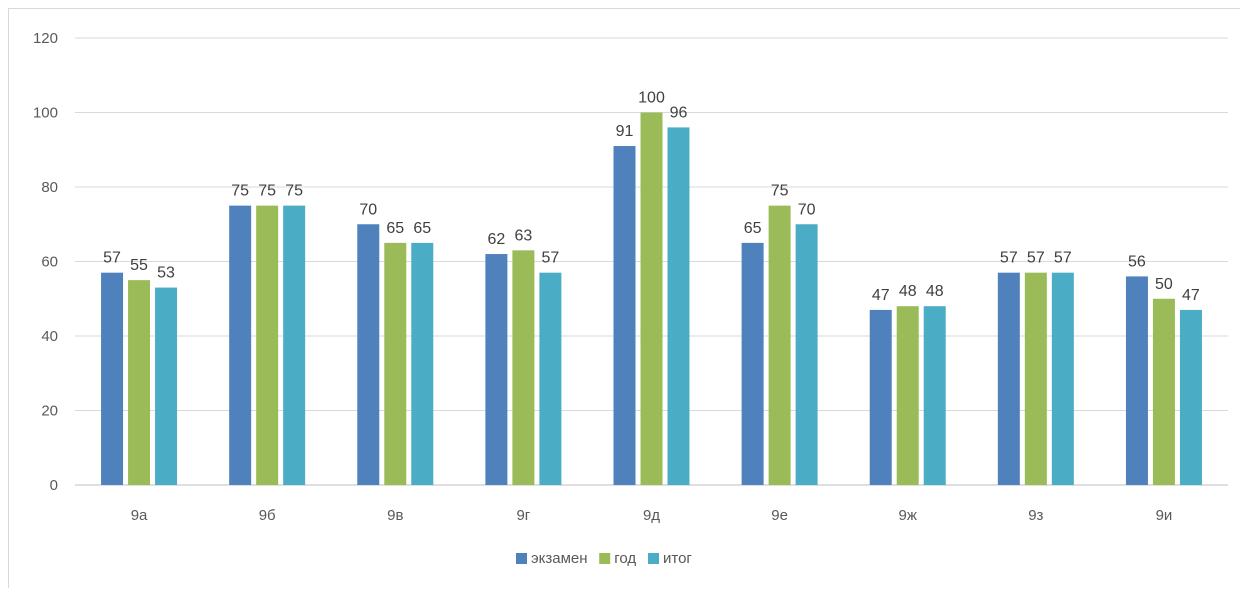 The image size is (1242, 591). I want to click on y-tick-label: 120, so click(45, 38).